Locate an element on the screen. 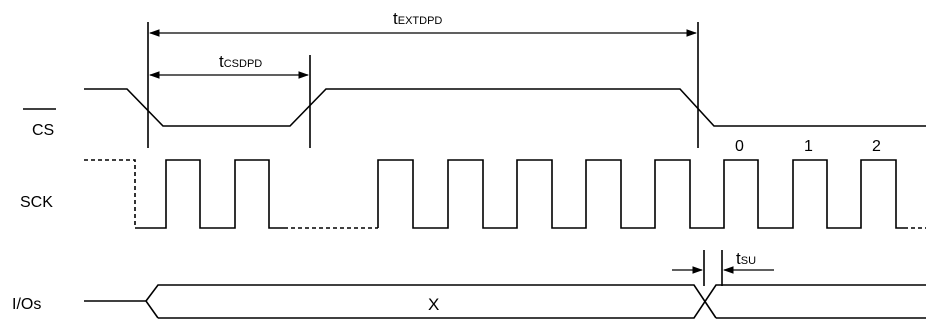 This screenshot has width=926, height=320. cs-waveform is located at coordinates (505, 107).